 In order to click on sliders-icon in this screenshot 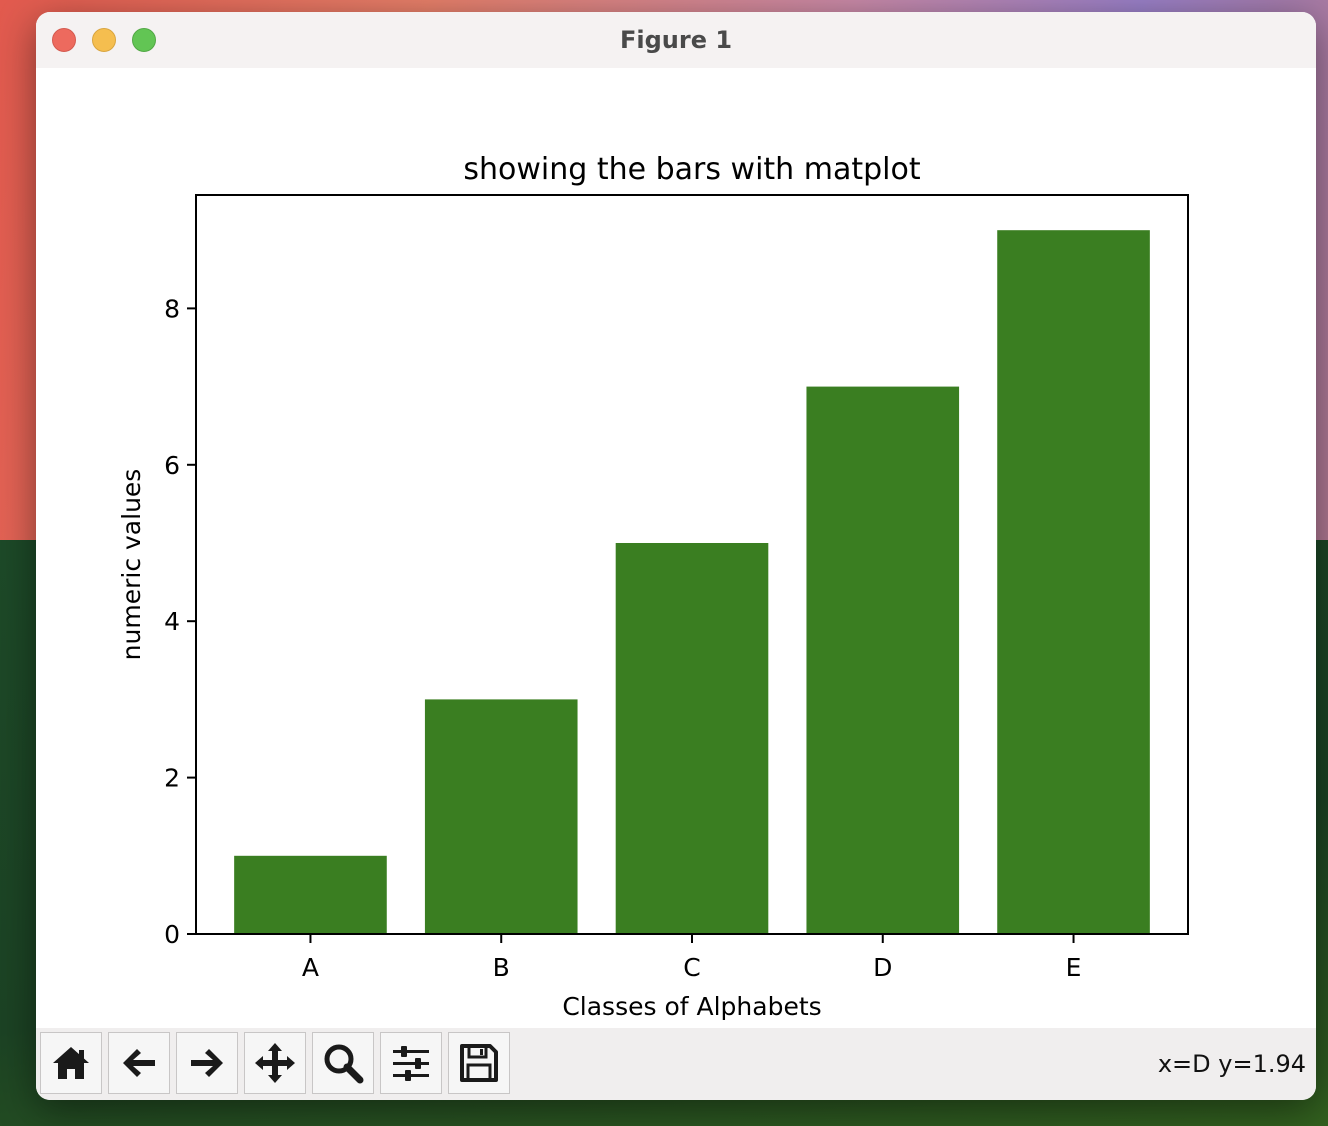, I will do `click(411, 1063)`.